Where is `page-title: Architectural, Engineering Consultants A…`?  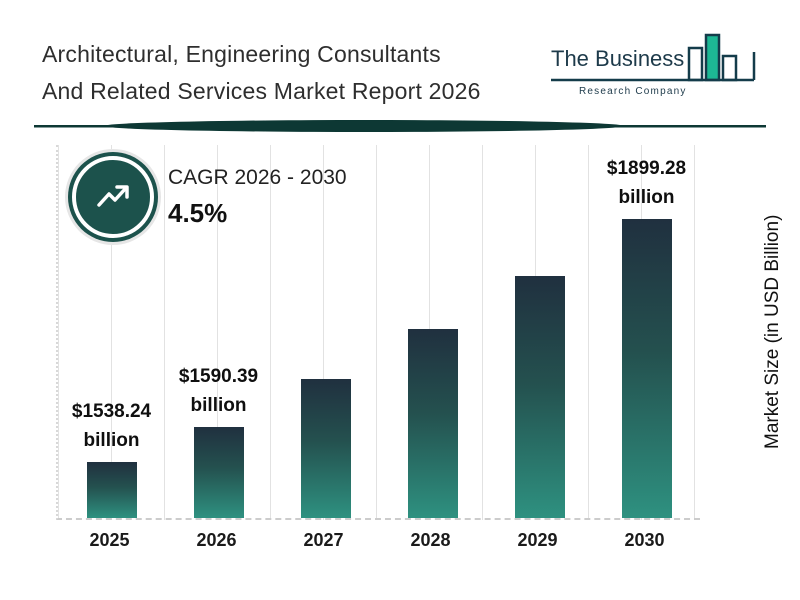 page-title: Architectural, Engineering Consultants A… is located at coordinates (261, 73).